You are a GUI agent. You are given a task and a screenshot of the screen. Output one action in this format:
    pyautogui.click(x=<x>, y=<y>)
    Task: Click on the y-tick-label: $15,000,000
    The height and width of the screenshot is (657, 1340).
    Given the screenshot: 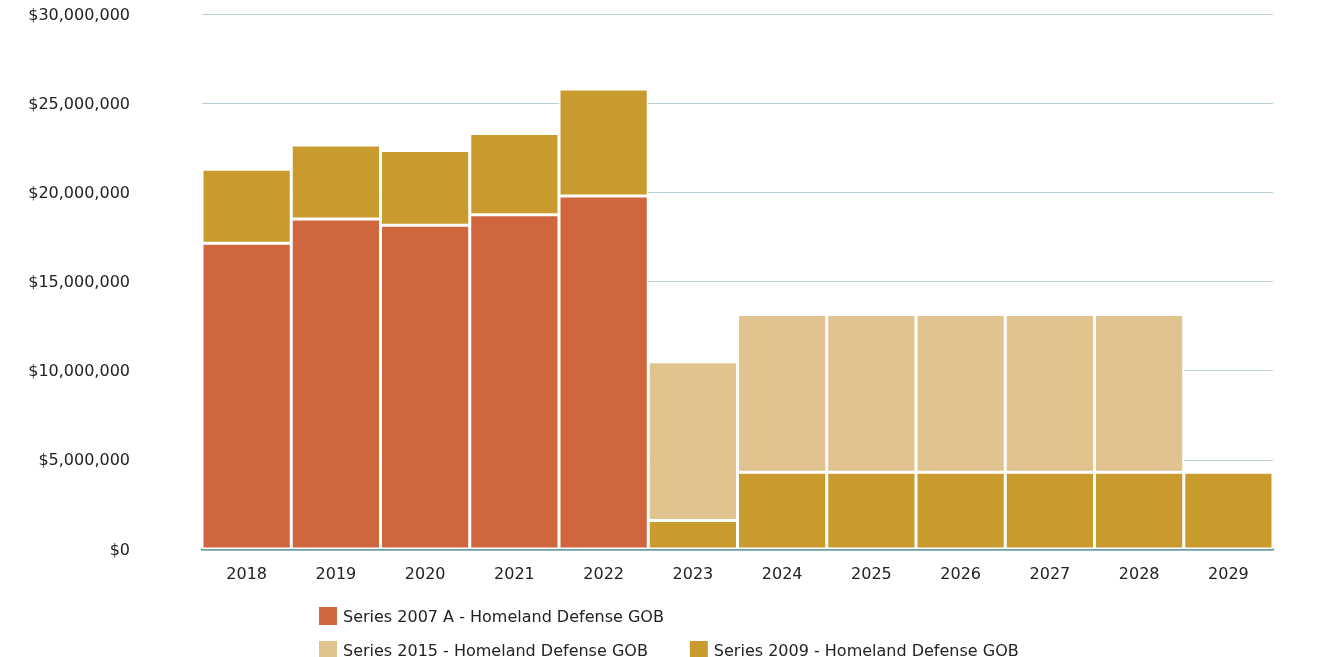 What is the action you would take?
    pyautogui.click(x=79, y=281)
    